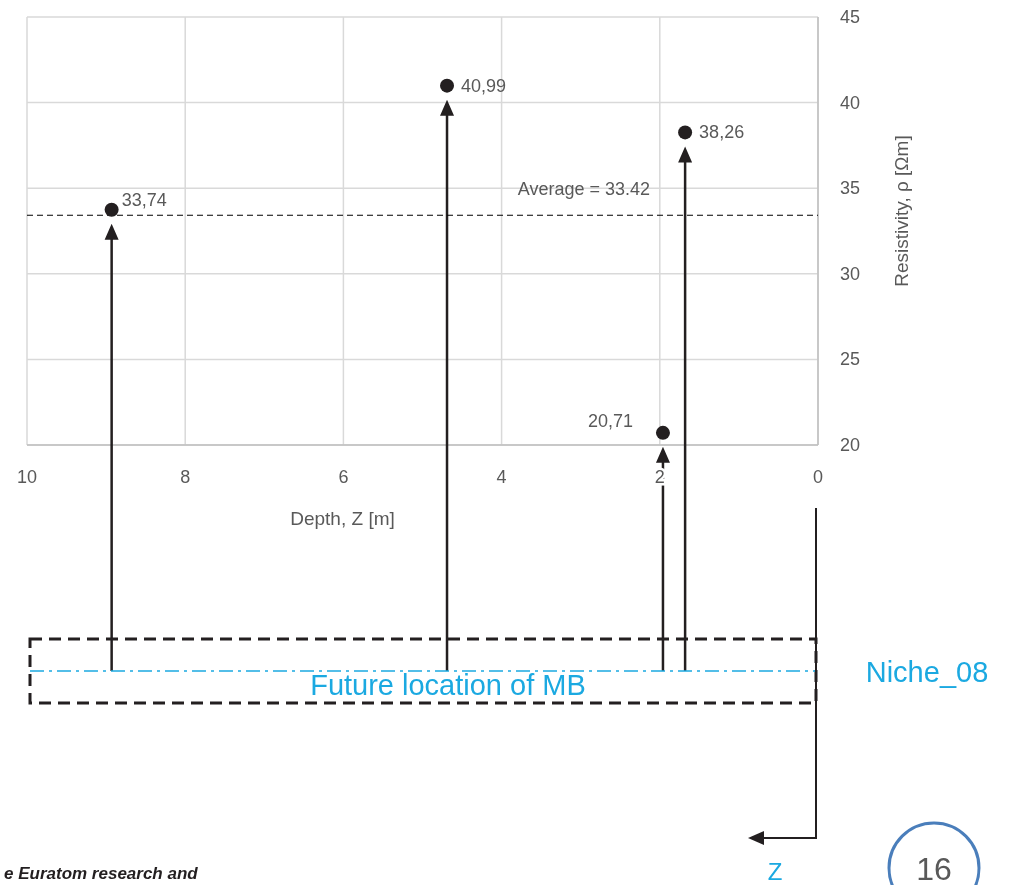  Describe the element at coordinates (775, 871) in the screenshot. I see `text: Z` at that location.